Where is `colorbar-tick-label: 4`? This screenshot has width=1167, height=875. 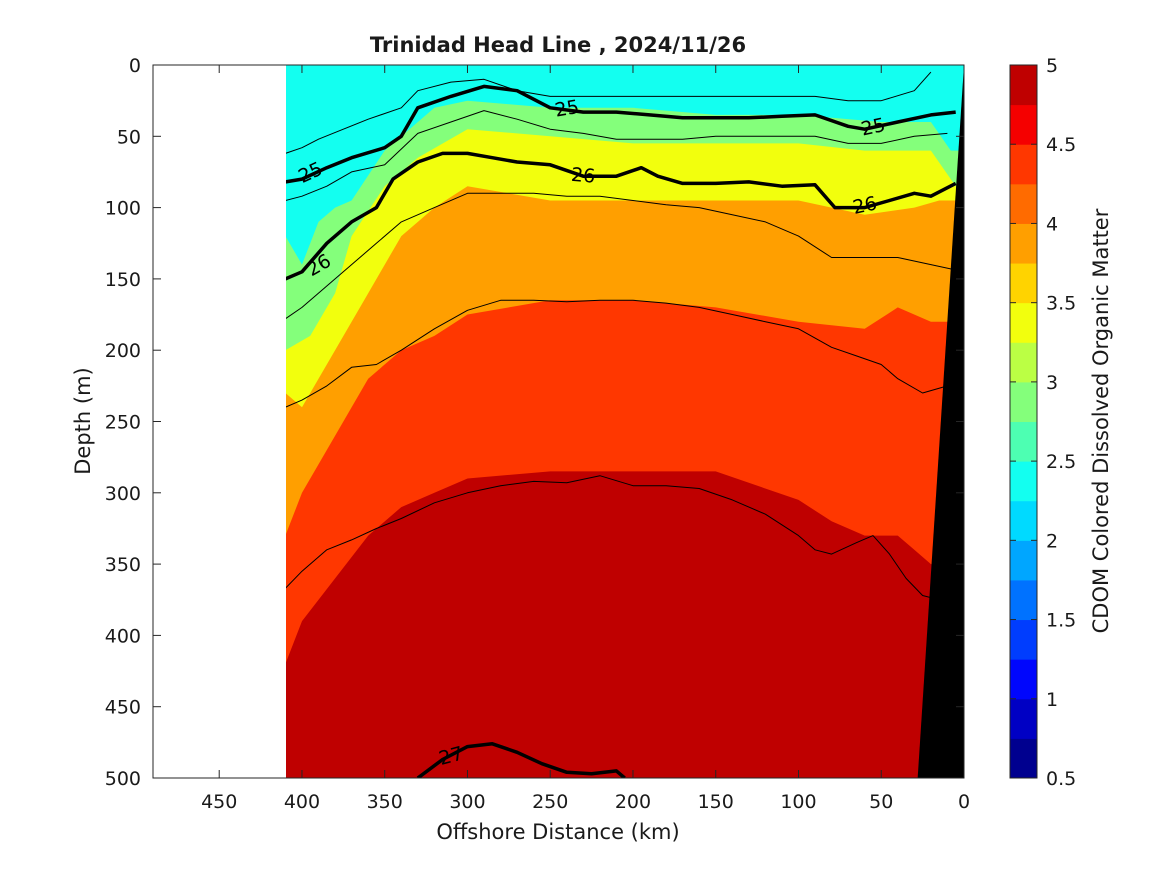 colorbar-tick-label: 4 is located at coordinates (1052, 224).